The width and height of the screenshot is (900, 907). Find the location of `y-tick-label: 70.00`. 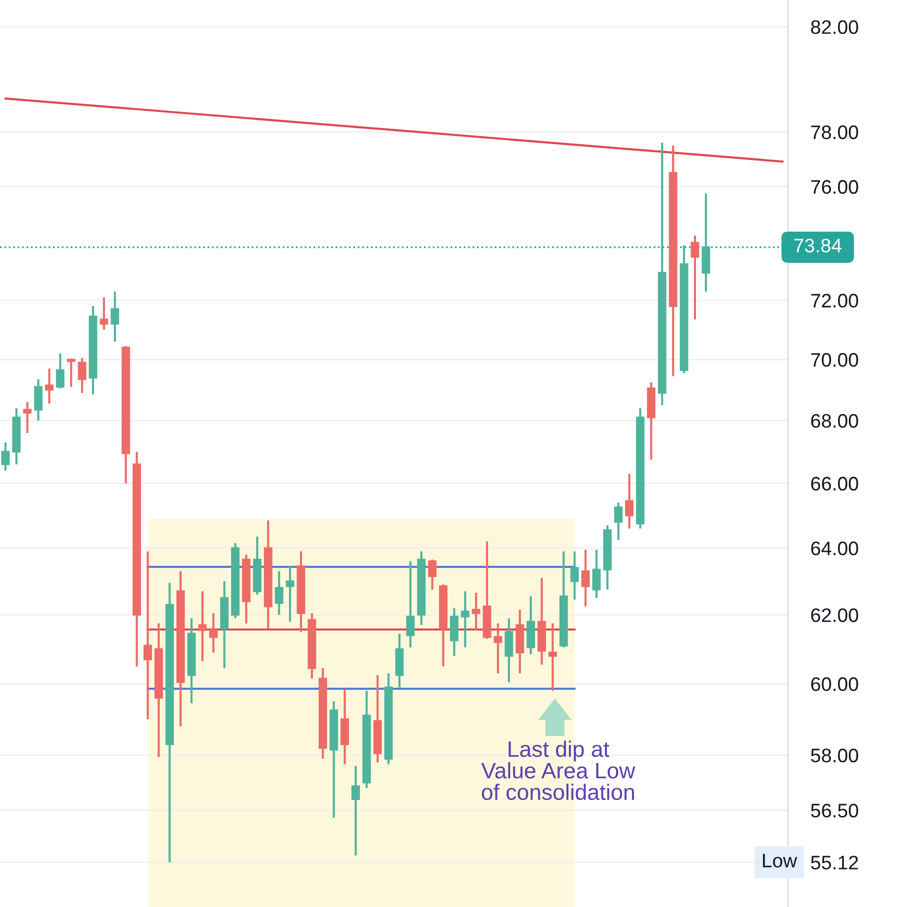

y-tick-label: 70.00 is located at coordinates (834, 360).